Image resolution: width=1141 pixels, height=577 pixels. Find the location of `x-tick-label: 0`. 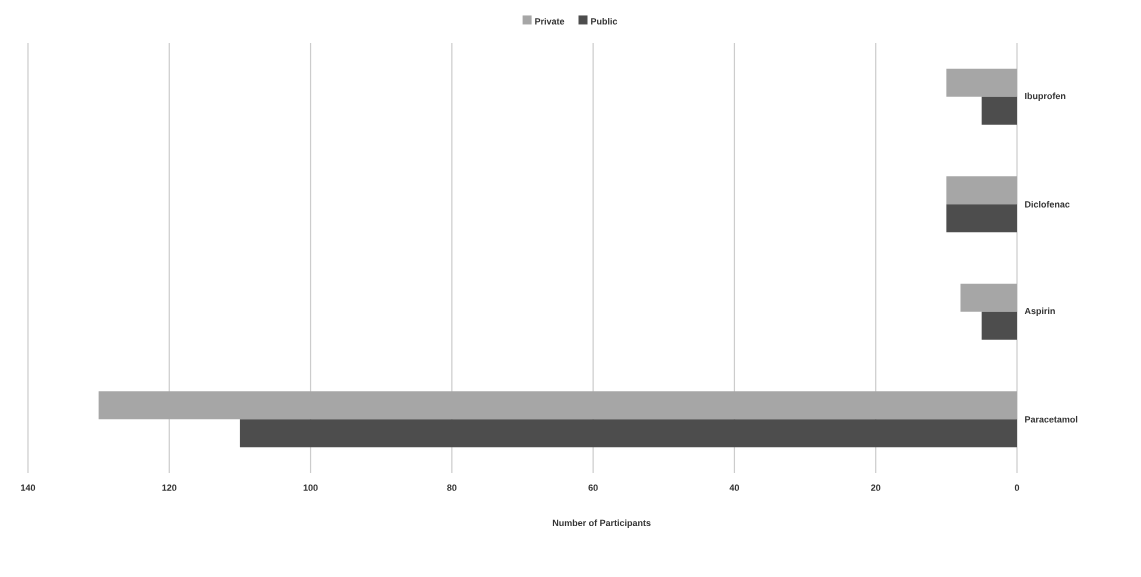

x-tick-label: 0 is located at coordinates (1017, 487).